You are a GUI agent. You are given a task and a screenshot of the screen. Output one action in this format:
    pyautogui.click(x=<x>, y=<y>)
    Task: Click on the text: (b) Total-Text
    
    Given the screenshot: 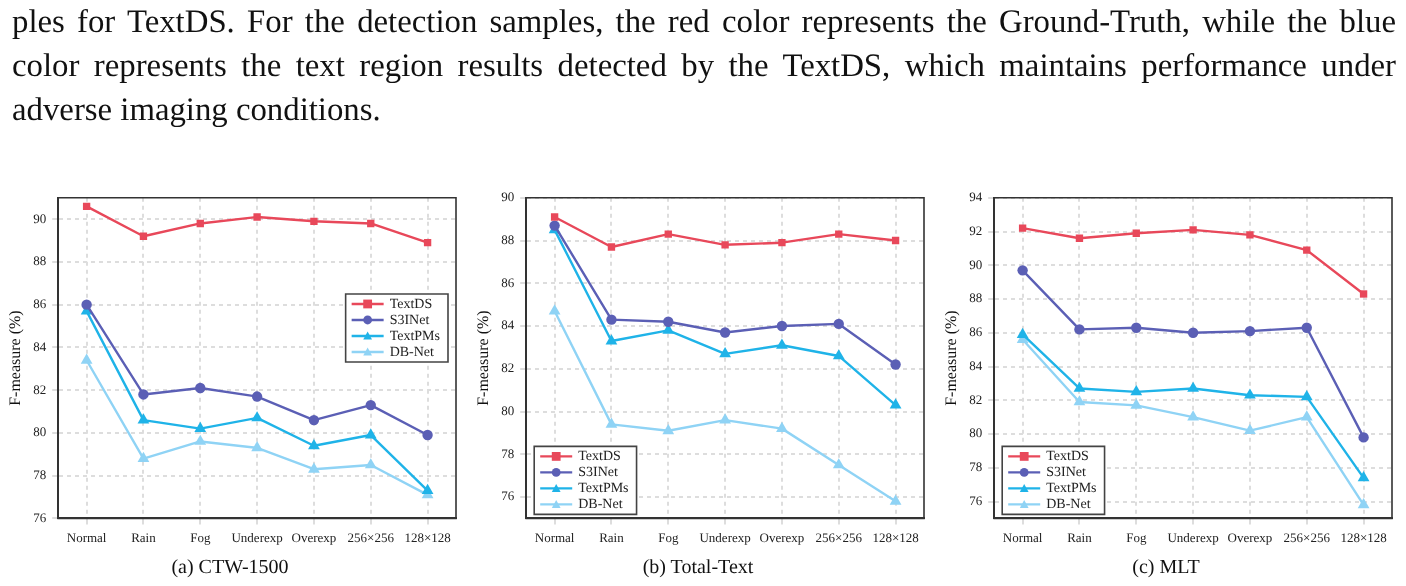 What is the action you would take?
    pyautogui.click(x=698, y=568)
    